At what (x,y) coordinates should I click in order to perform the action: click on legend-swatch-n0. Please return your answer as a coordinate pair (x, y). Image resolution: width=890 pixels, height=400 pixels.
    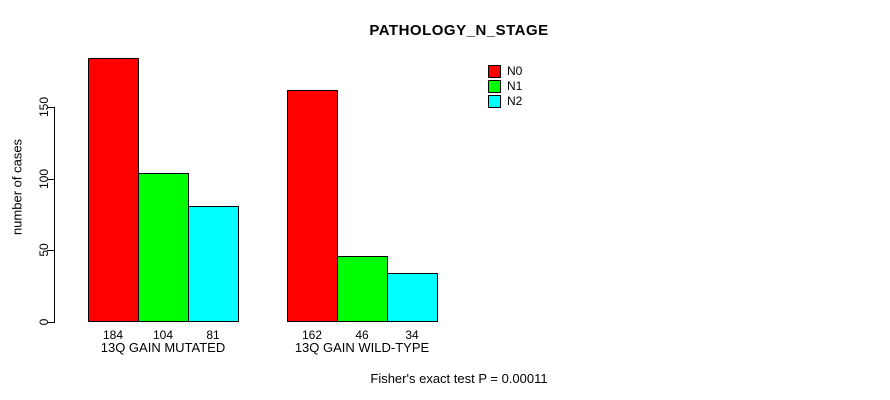
    Looking at the image, I should click on (494, 71).